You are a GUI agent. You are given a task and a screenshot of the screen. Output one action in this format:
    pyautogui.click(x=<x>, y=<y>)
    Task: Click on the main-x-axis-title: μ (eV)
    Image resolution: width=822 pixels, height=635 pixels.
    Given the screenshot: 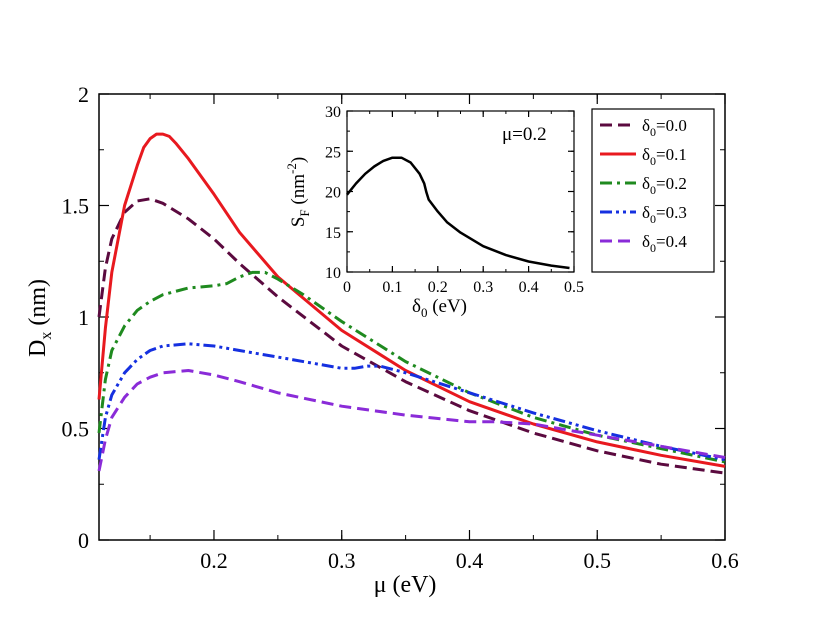 What is the action you would take?
    pyautogui.click(x=405, y=585)
    